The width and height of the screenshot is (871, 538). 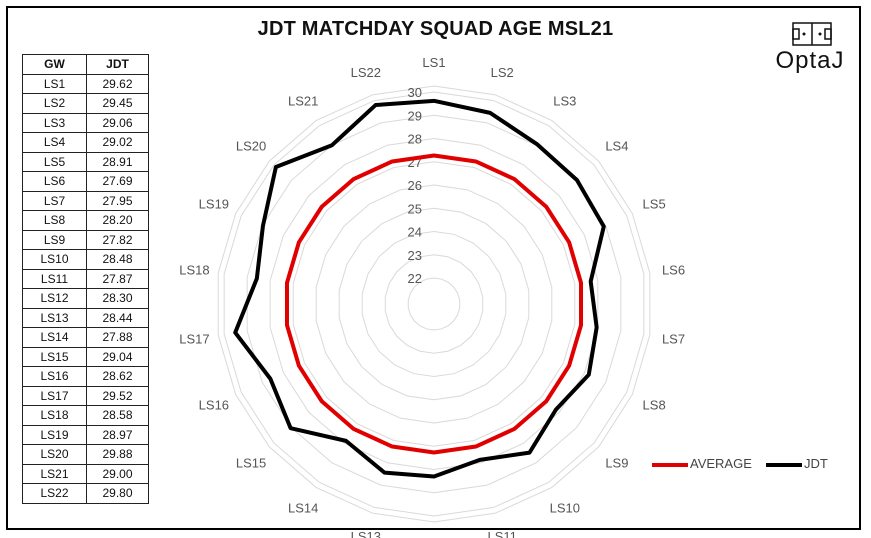 I want to click on cell-jdt: 29.04, so click(x=117, y=356).